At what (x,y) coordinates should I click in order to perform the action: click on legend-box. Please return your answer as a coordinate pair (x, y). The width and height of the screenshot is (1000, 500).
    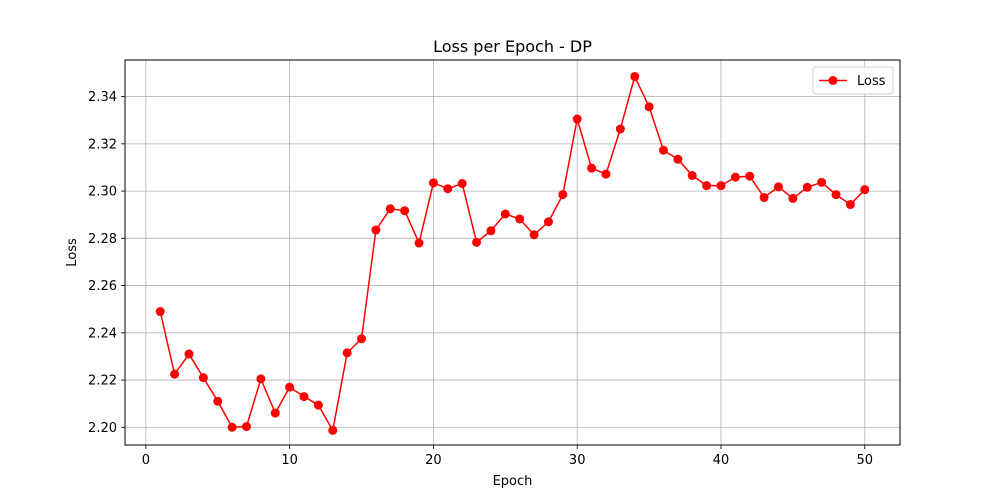
    Looking at the image, I should click on (853, 80).